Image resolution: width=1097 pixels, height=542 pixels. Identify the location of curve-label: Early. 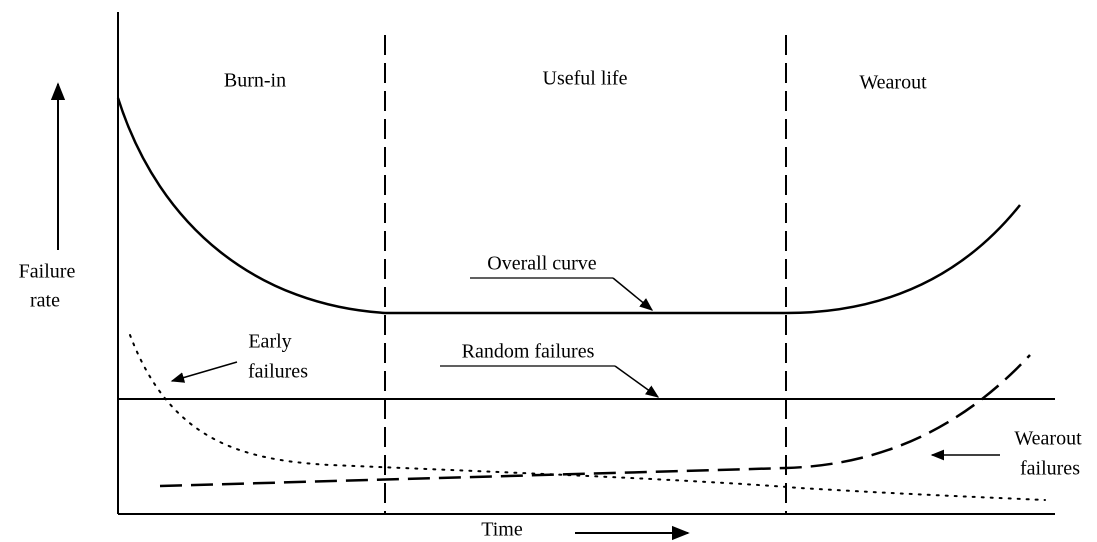
(269, 342).